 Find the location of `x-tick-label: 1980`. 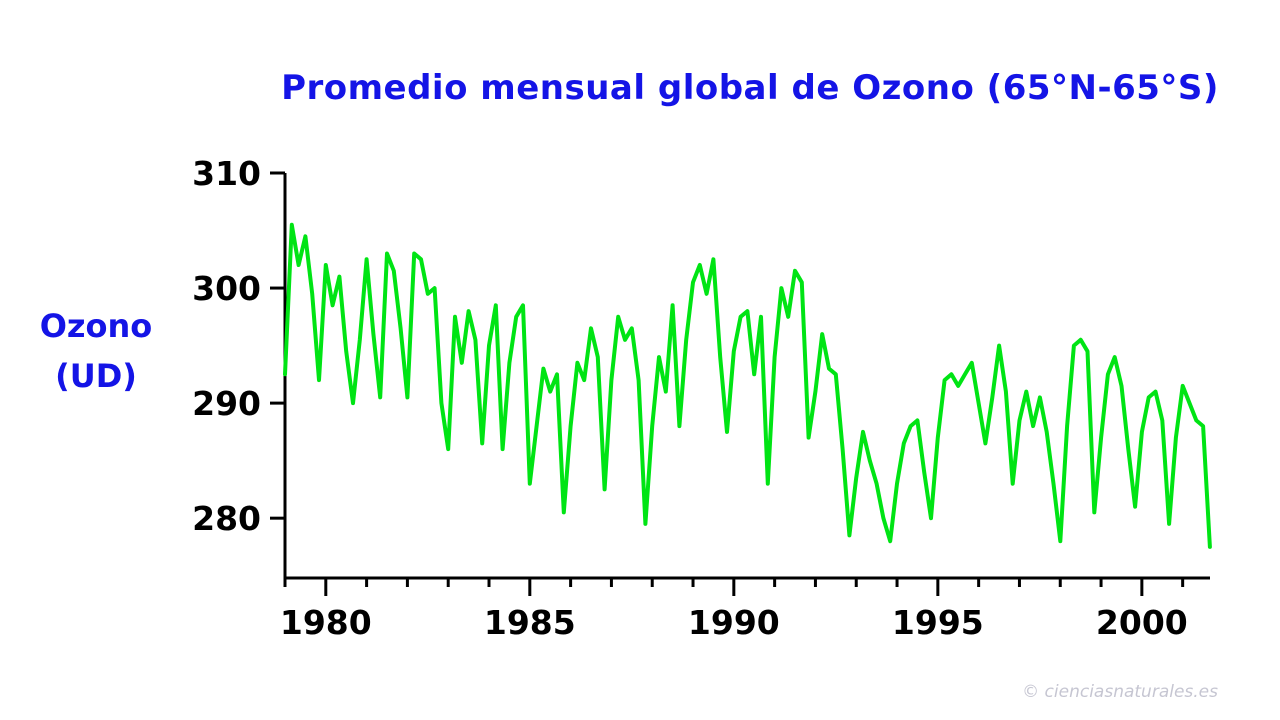

x-tick-label: 1980 is located at coordinates (326, 622).